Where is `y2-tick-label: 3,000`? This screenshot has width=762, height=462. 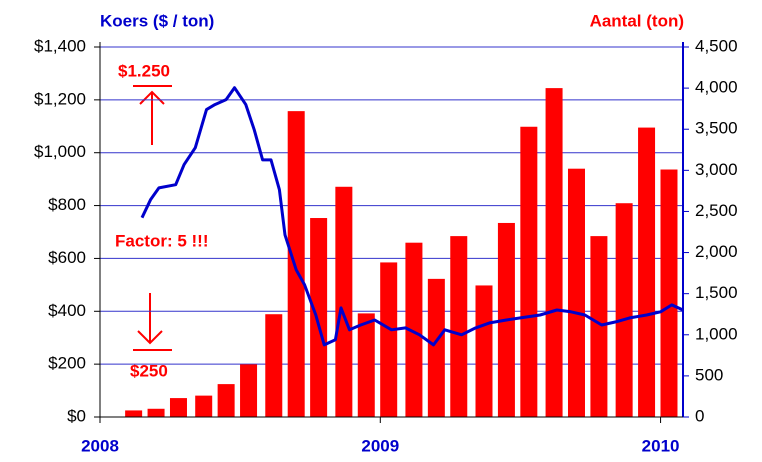
y2-tick-label: 3,000 is located at coordinates (716, 169).